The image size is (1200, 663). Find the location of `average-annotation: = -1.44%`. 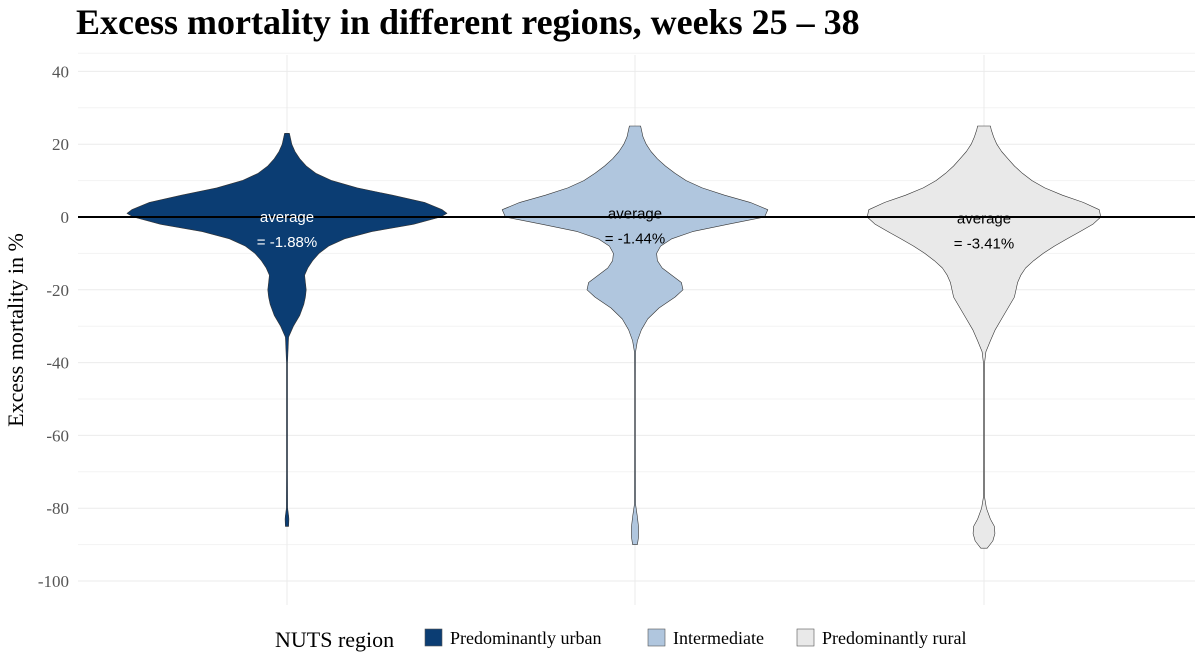

average-annotation: = -1.44% is located at coordinates (635, 238).